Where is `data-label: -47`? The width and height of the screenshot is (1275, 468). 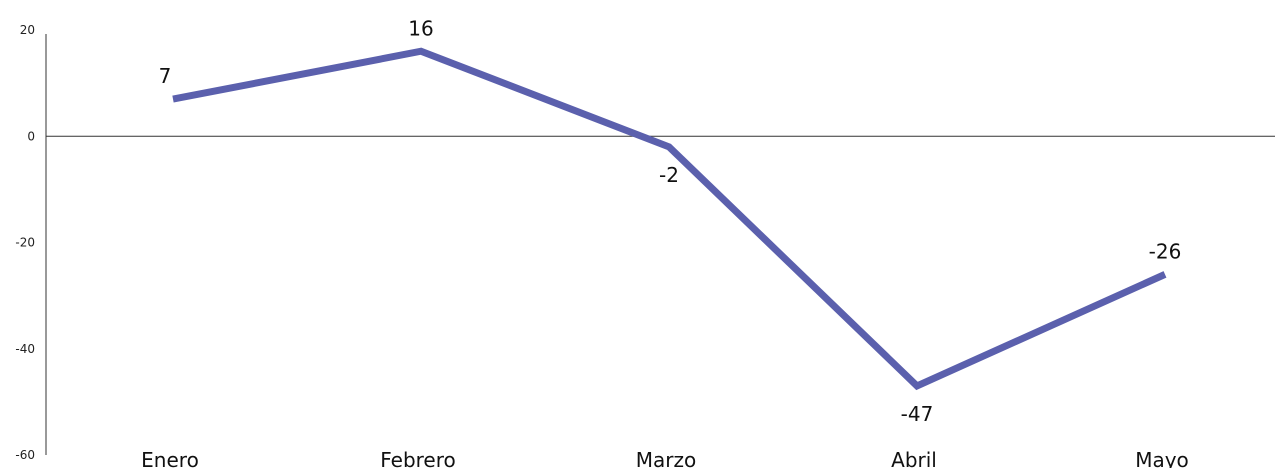 data-label: -47 is located at coordinates (917, 414).